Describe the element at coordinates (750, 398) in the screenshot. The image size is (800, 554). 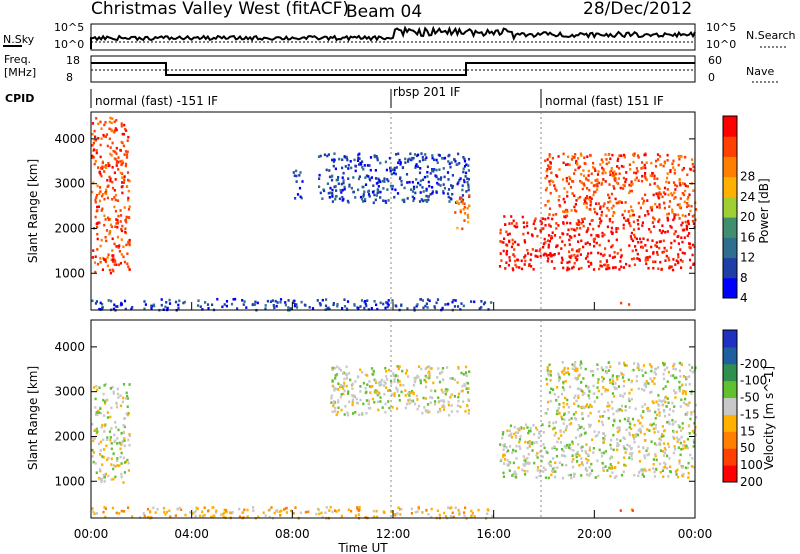
I see `colorbar-tick-label: -50` at that location.